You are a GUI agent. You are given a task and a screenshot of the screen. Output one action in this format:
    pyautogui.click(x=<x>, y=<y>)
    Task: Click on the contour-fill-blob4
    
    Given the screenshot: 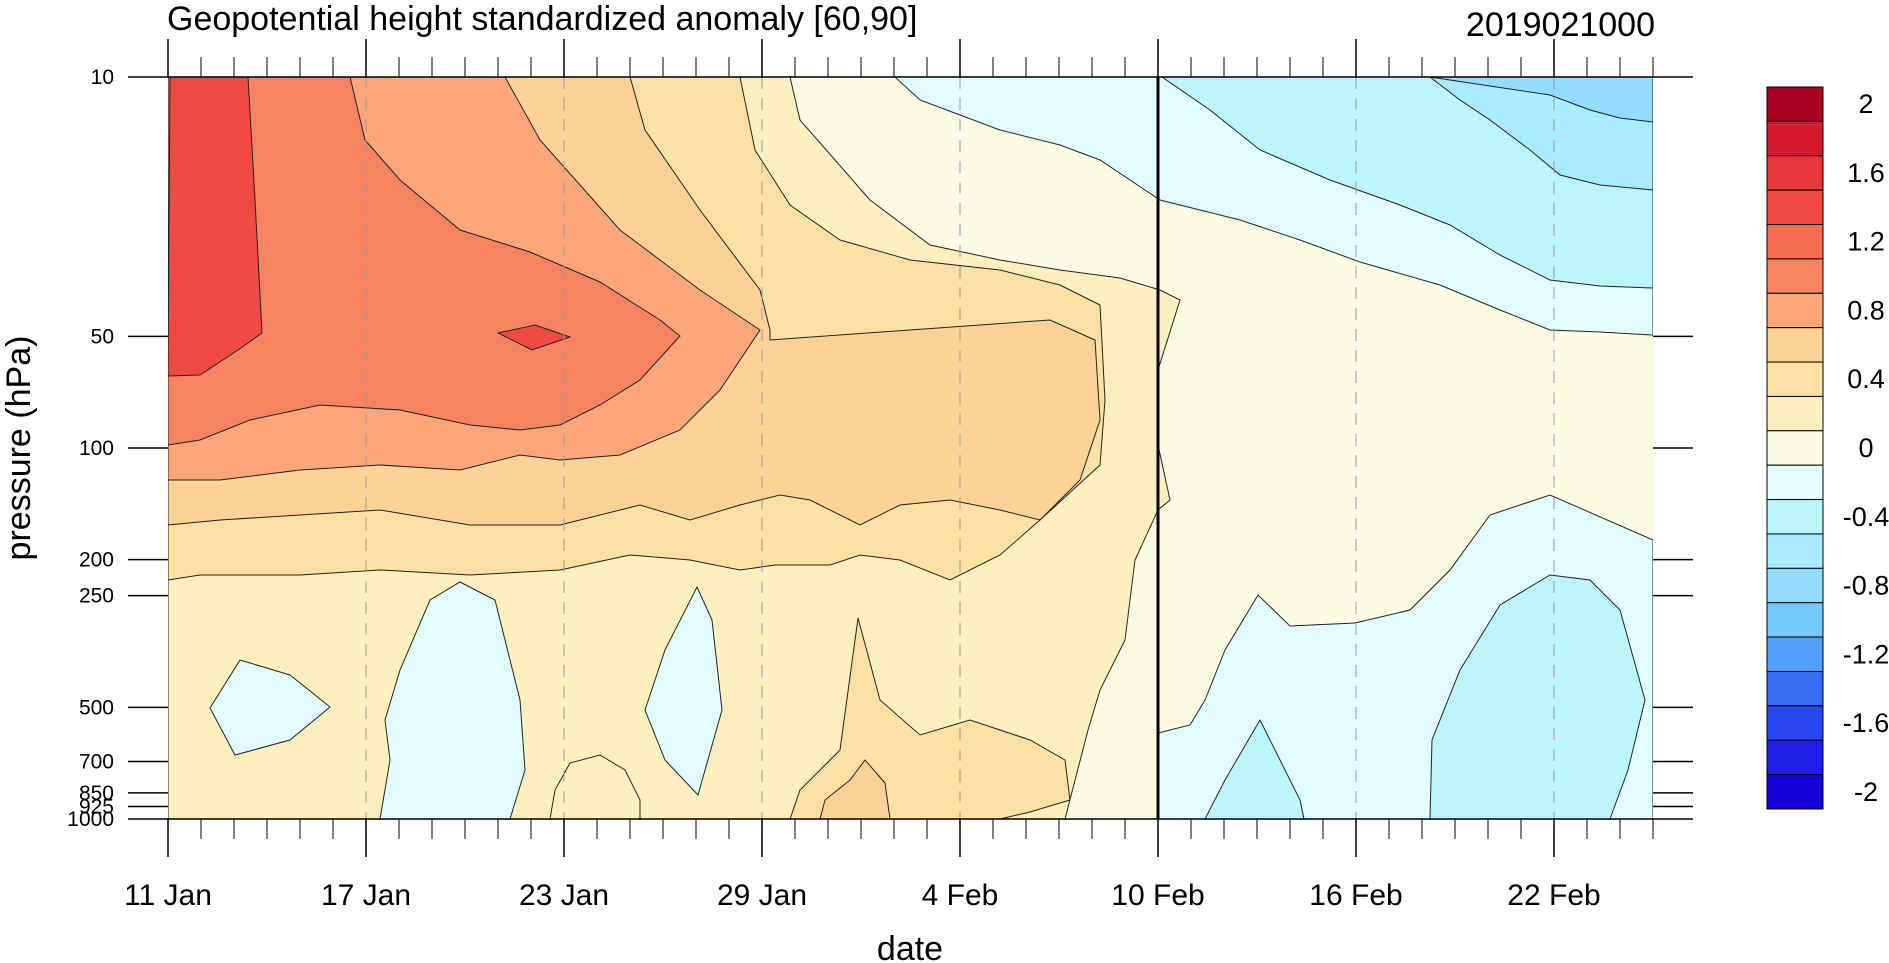 What is the action you would take?
    pyautogui.click(x=595, y=786)
    